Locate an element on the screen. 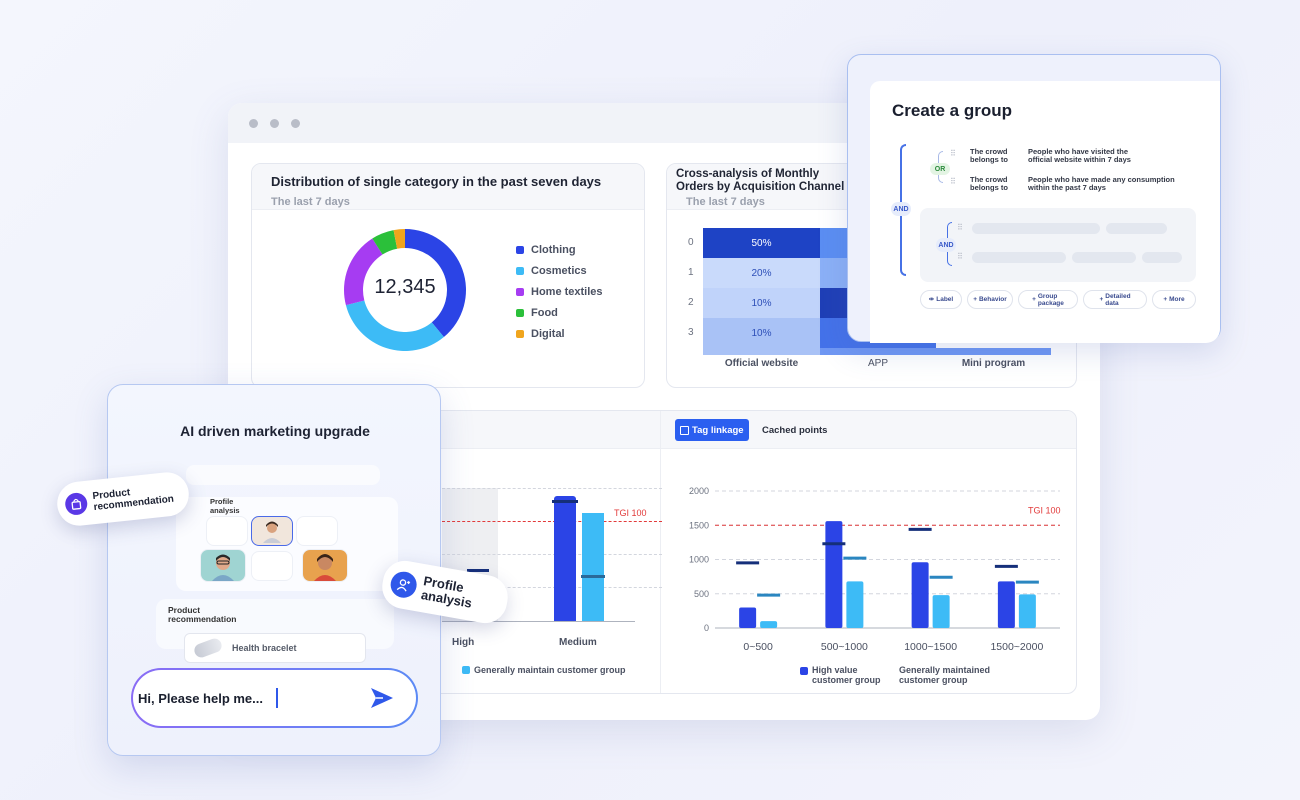  grid-line is located at coordinates (552, 587).